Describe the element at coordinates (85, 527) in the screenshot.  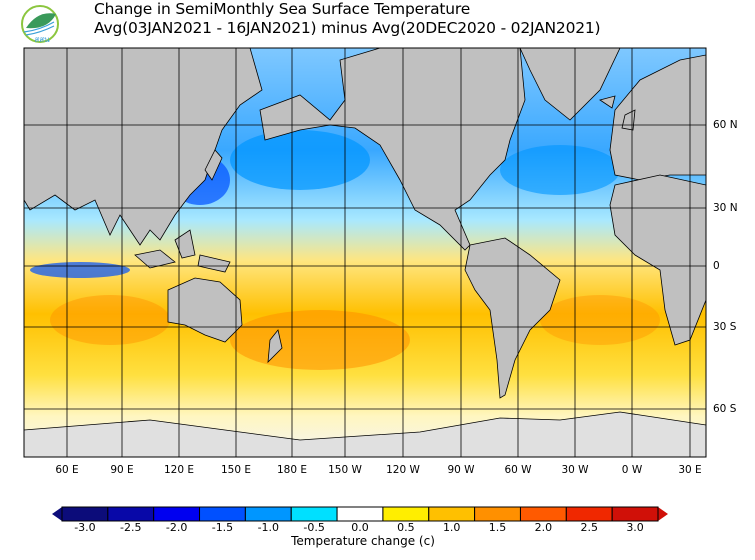
I see `colorbar-label: -3.0` at that location.